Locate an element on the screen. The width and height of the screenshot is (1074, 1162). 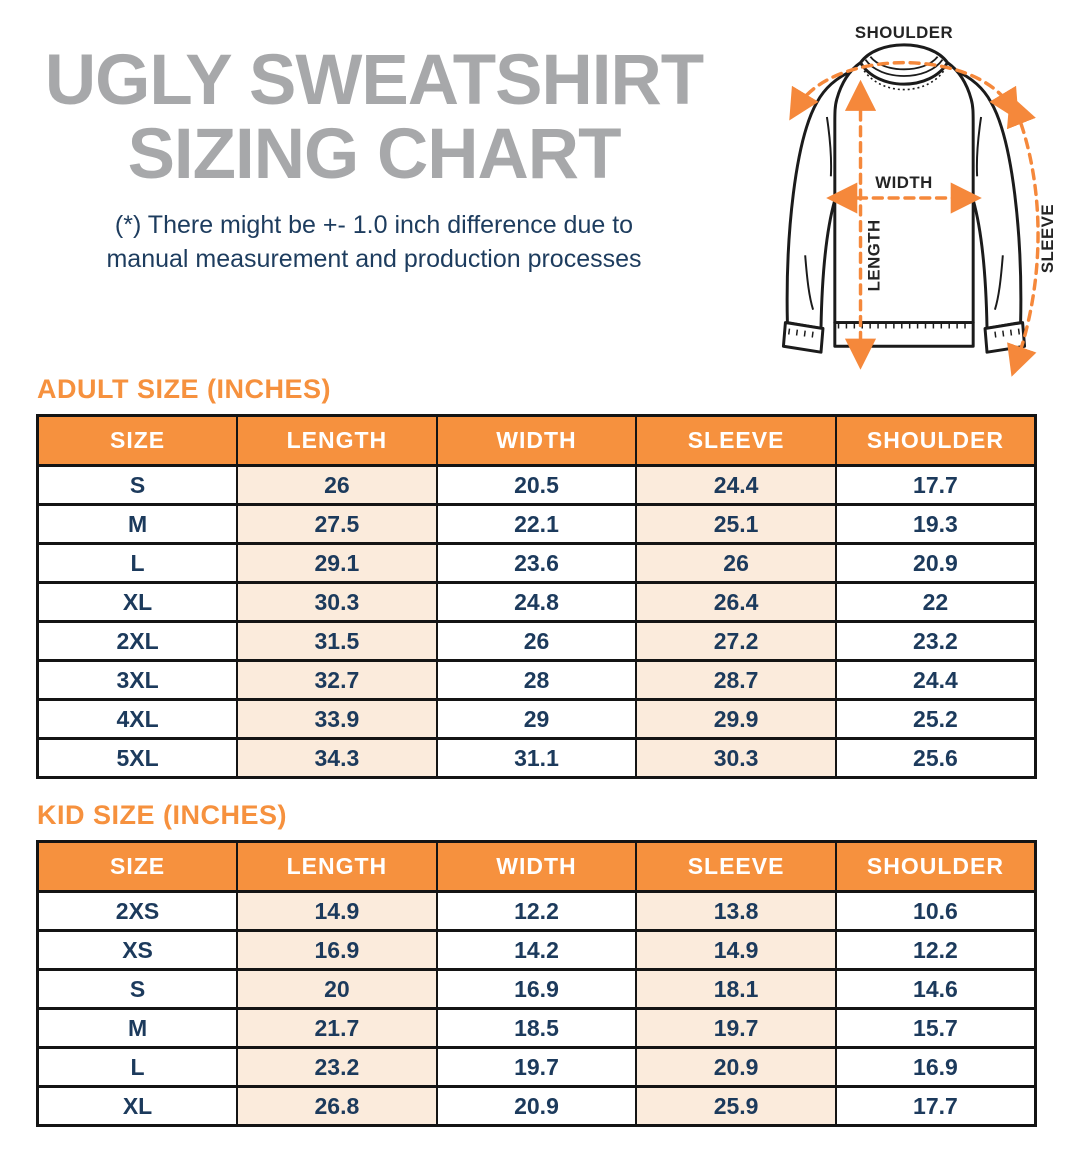
width-label: WIDTH is located at coordinates (903, 182).